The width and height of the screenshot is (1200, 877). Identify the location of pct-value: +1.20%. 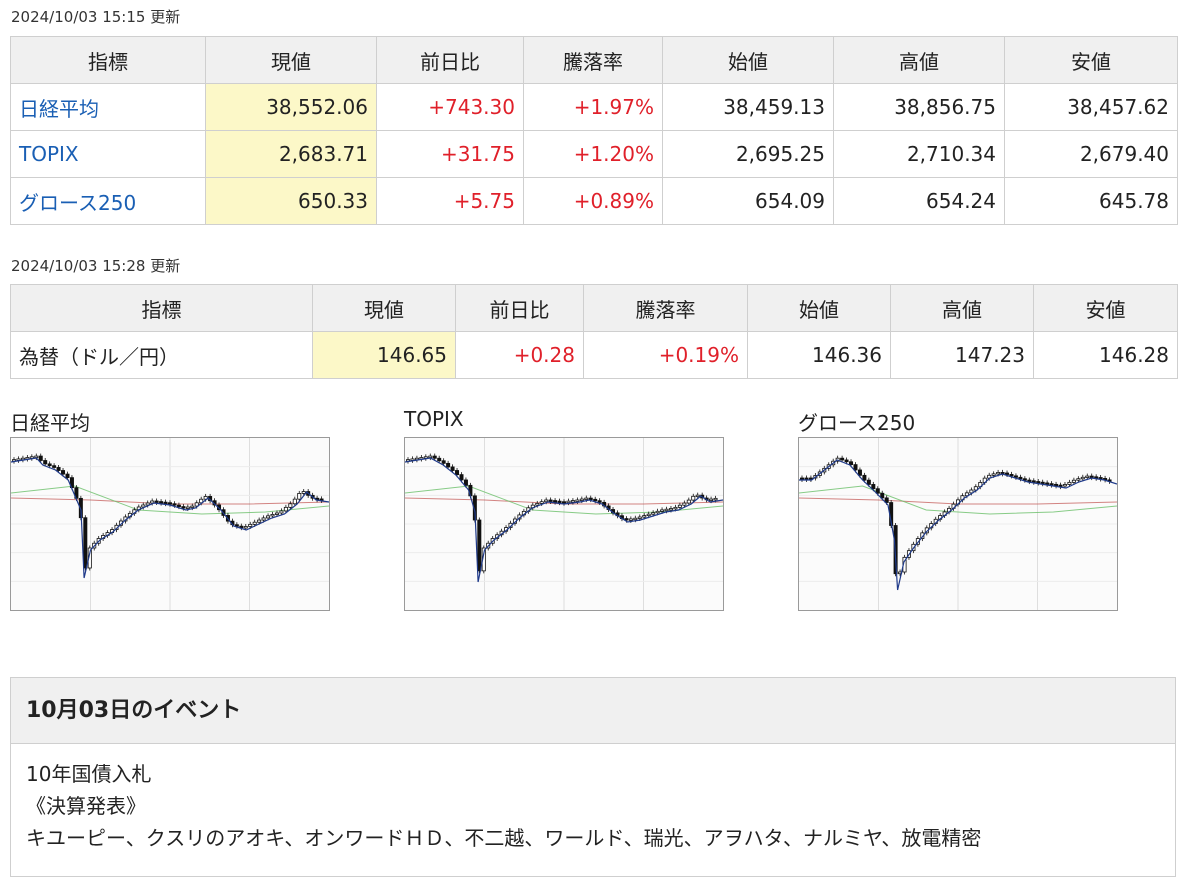
(593, 154).